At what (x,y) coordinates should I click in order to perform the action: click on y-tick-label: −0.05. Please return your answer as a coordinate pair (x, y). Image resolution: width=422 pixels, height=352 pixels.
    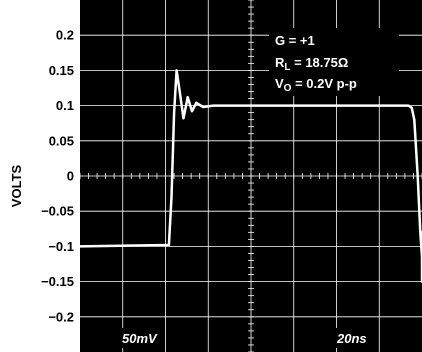
    Looking at the image, I should click on (57, 211).